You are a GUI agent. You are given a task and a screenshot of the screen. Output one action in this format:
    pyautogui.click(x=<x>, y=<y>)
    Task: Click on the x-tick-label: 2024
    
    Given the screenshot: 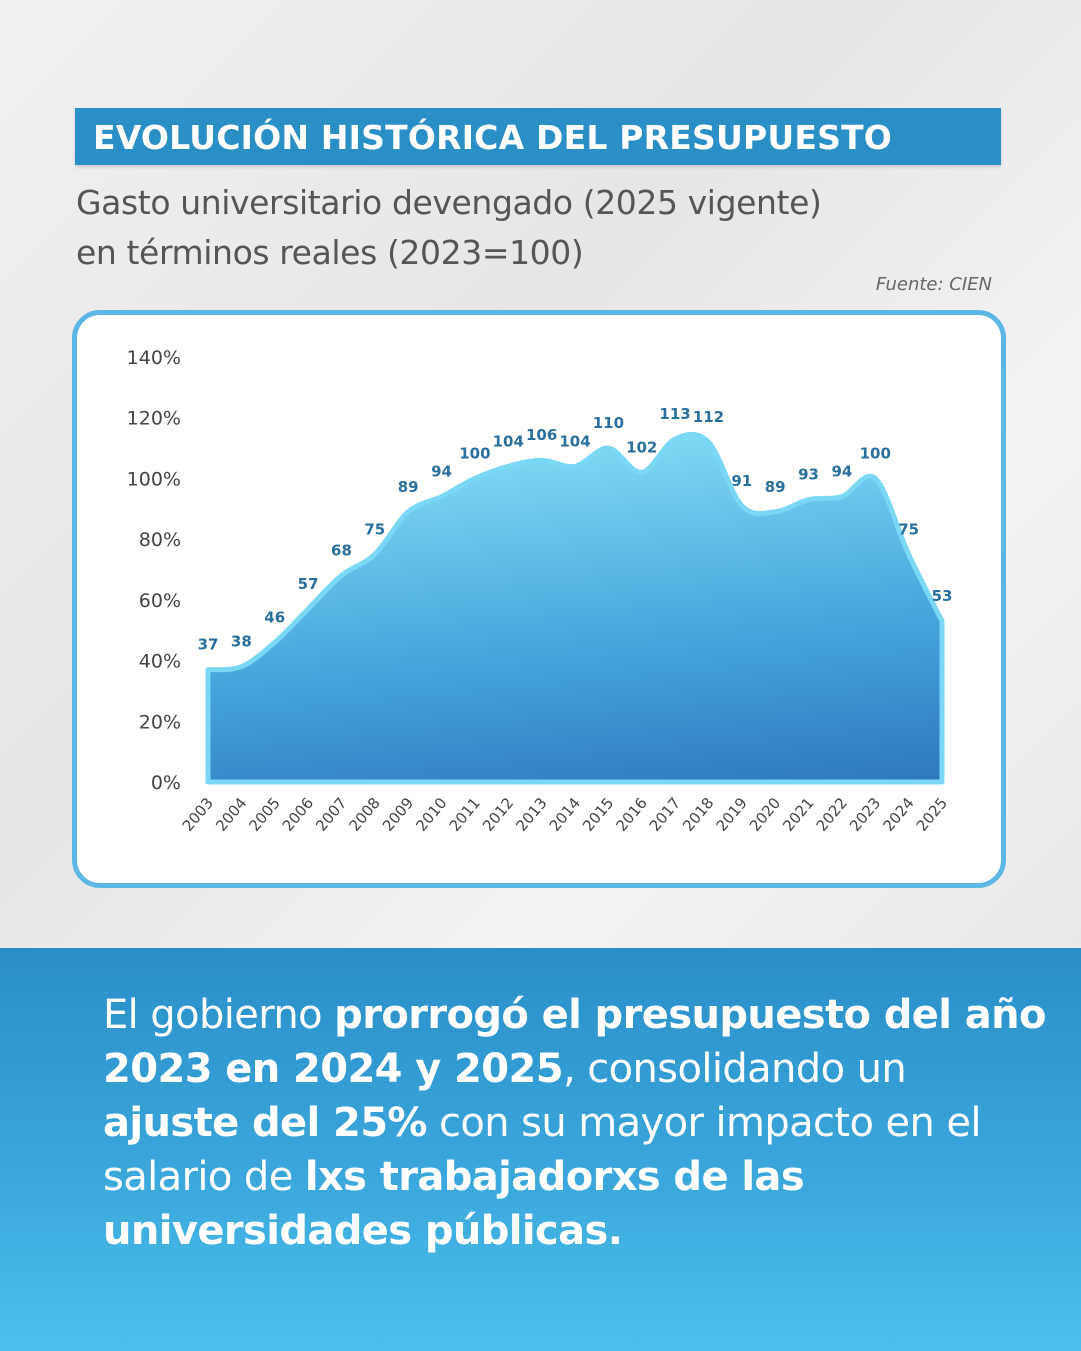 What is the action you would take?
    pyautogui.click(x=898, y=814)
    